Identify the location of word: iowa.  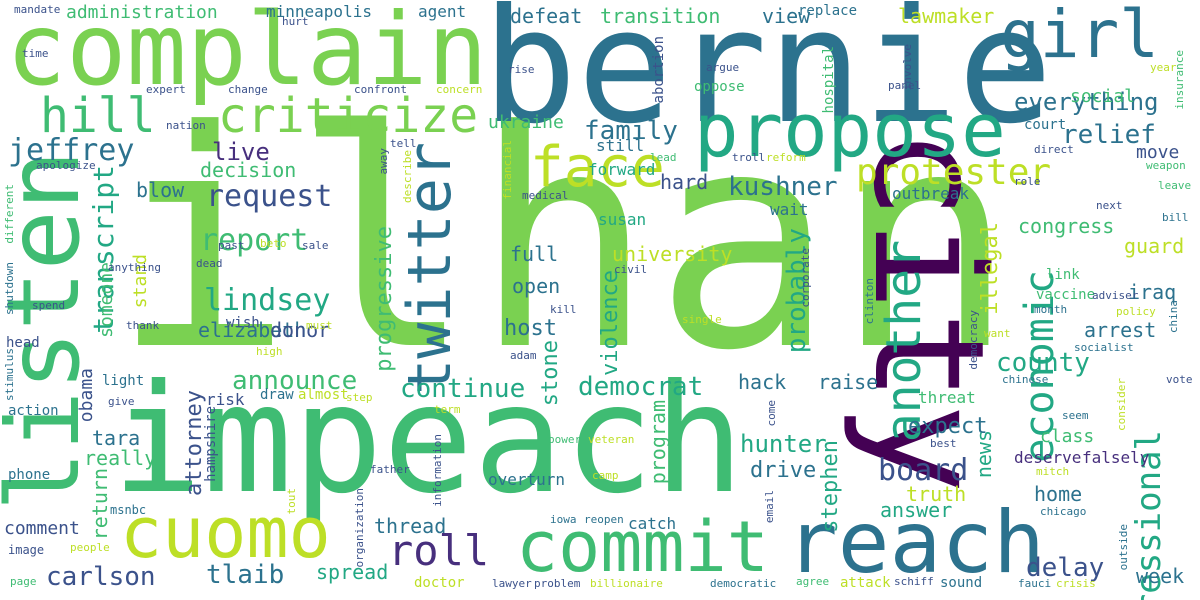
(563, 519).